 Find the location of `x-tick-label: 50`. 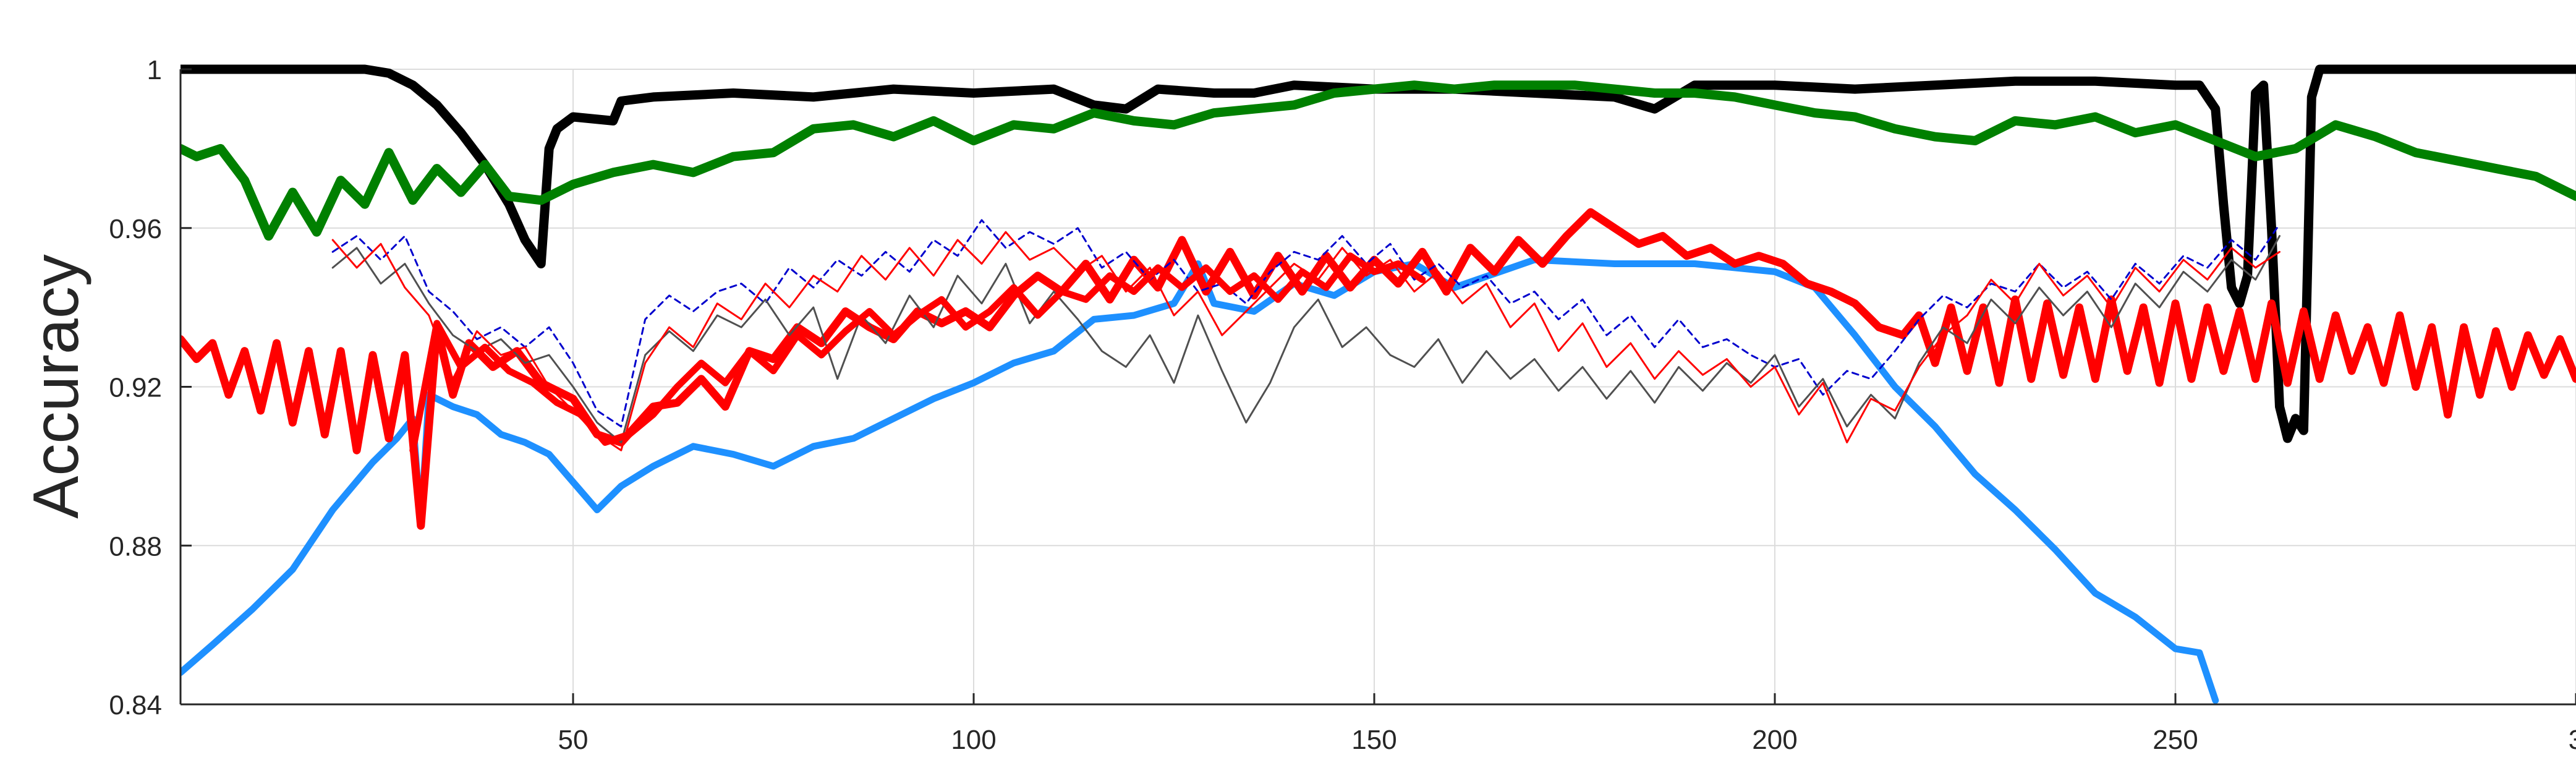

x-tick-label: 50 is located at coordinates (573, 740).